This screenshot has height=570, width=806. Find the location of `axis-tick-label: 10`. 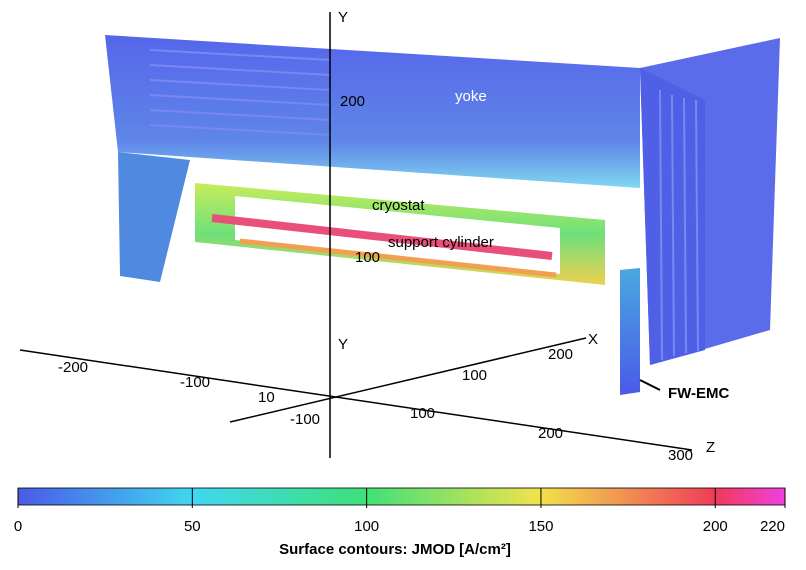

axis-tick-label: 10 is located at coordinates (266, 397).